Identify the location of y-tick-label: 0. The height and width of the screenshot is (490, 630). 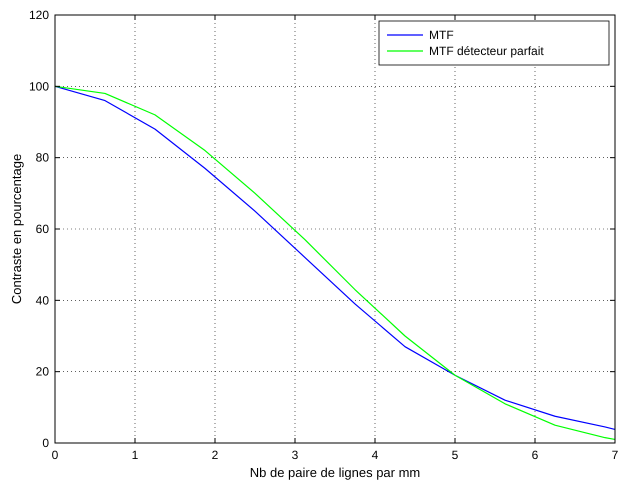
(46, 443).